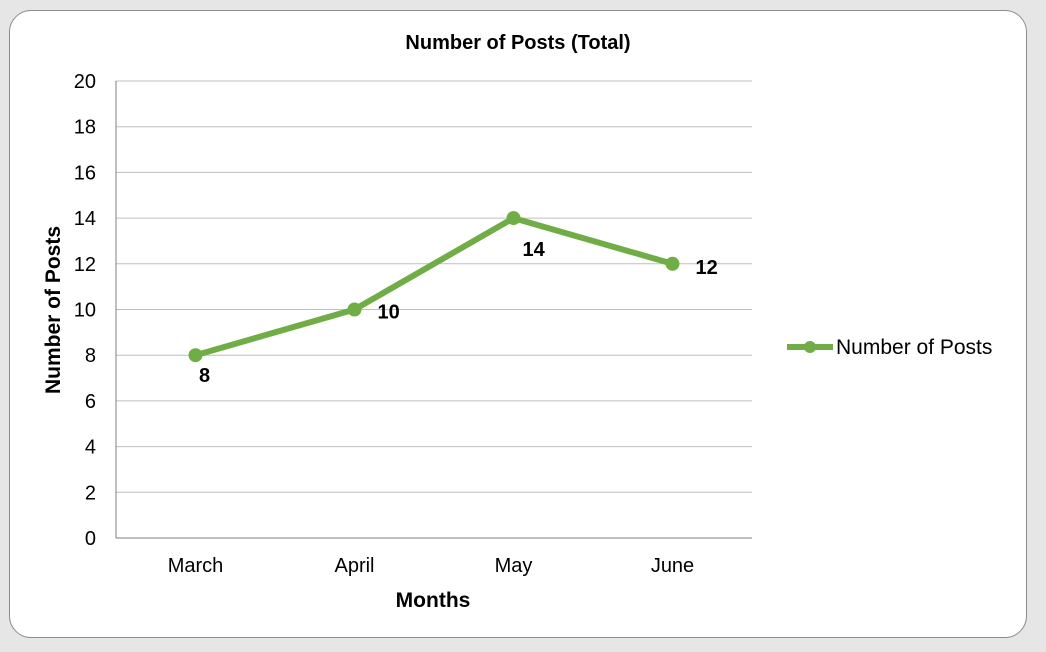  I want to click on y-tick-label: 14, so click(85, 219).